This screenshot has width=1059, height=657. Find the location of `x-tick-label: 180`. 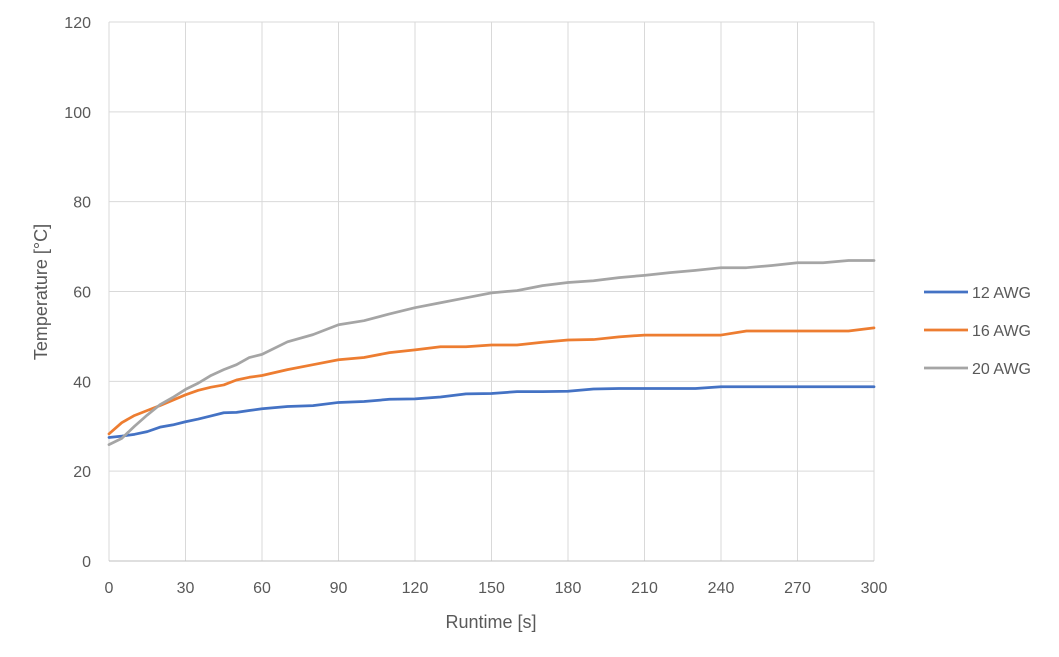

x-tick-label: 180 is located at coordinates (568, 588).